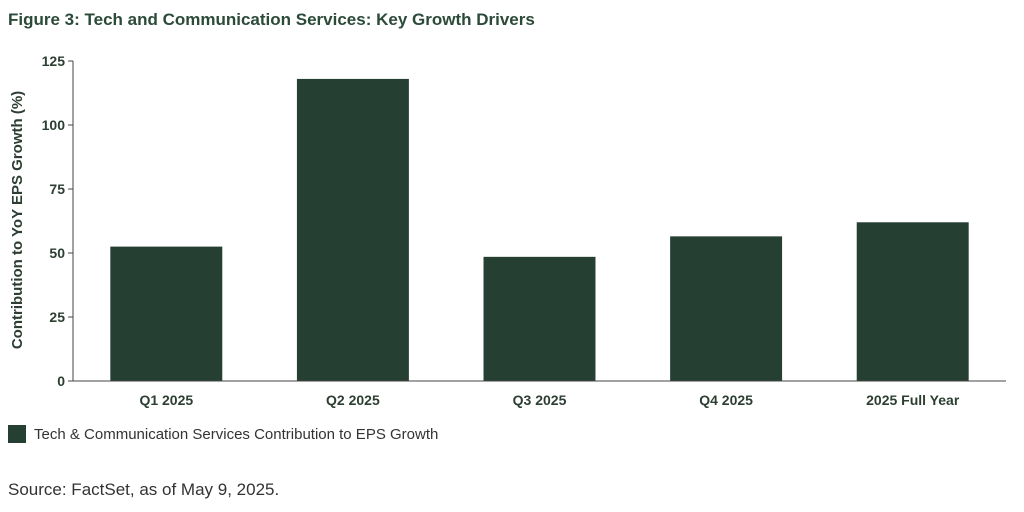 The width and height of the screenshot is (1024, 512). What do you see at coordinates (540, 400) in the screenshot?
I see `x-tick-label: Q3 2025` at bounding box center [540, 400].